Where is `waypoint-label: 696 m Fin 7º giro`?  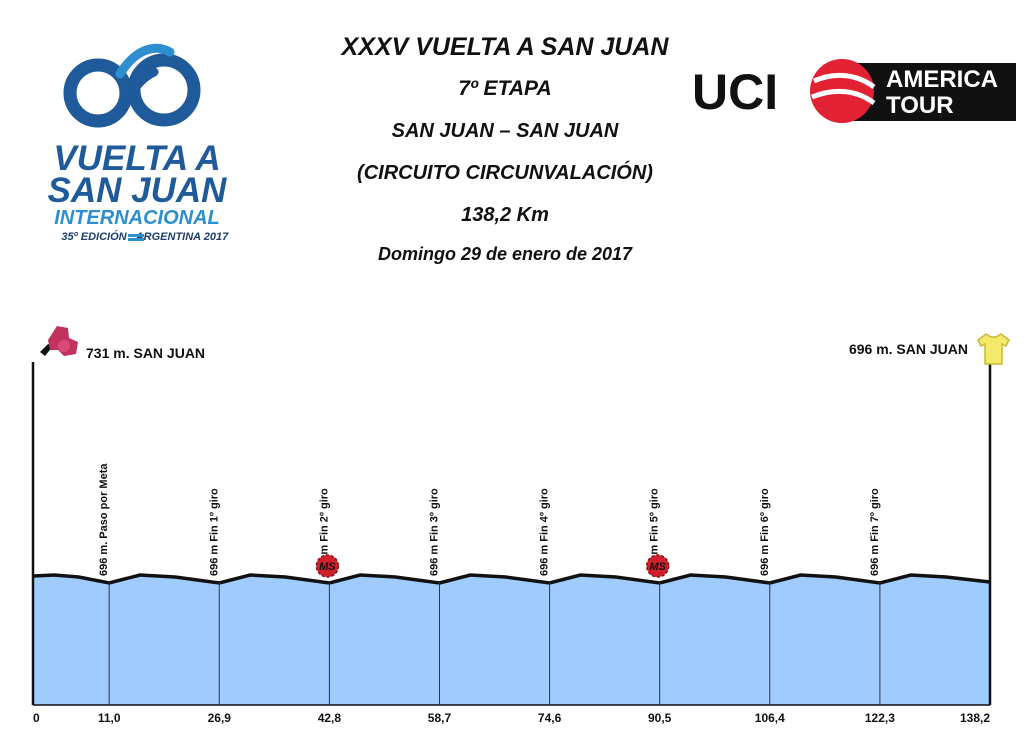
waypoint-label: 696 m Fin 7º giro is located at coordinates (875, 532).